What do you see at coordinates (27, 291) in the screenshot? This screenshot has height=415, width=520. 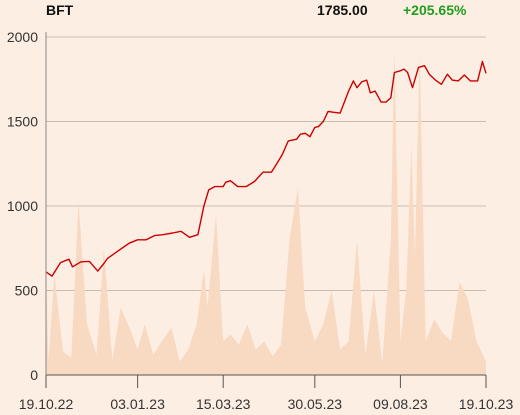 I see `y-tick-label: 500` at bounding box center [27, 291].